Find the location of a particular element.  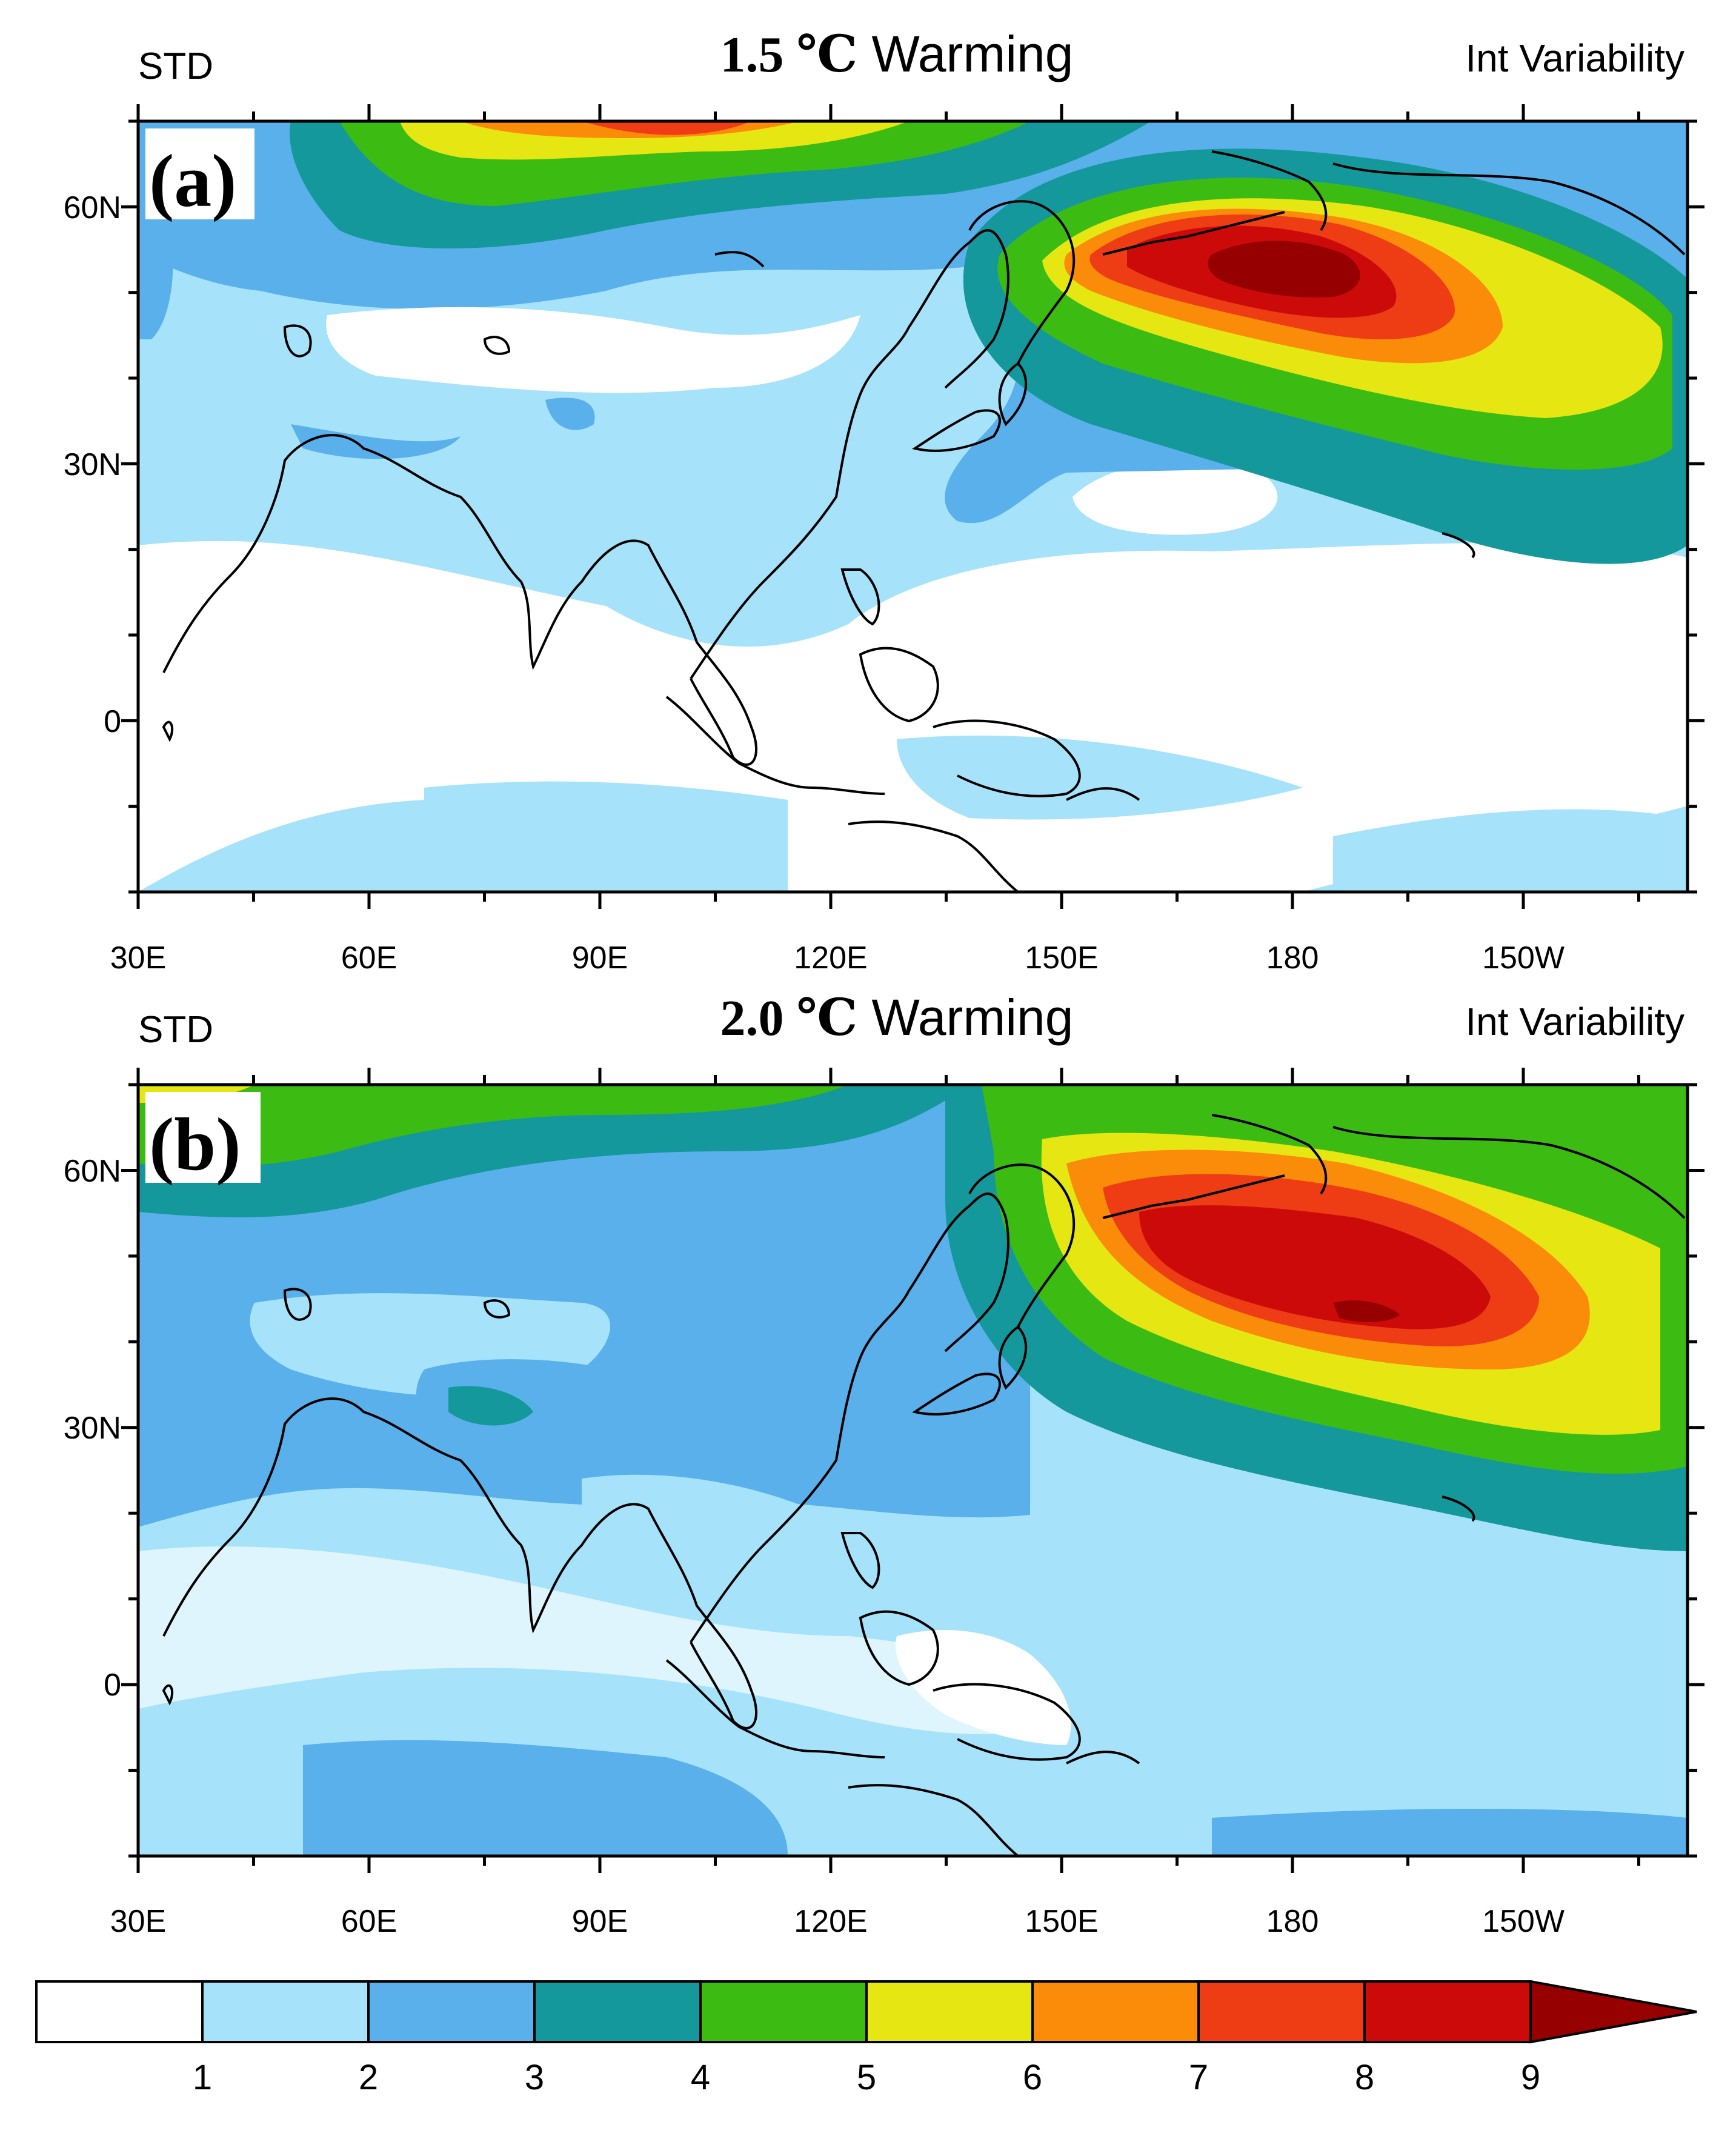

panel-a-lat-labels: 60N 30N 0 is located at coordinates (92, 464).